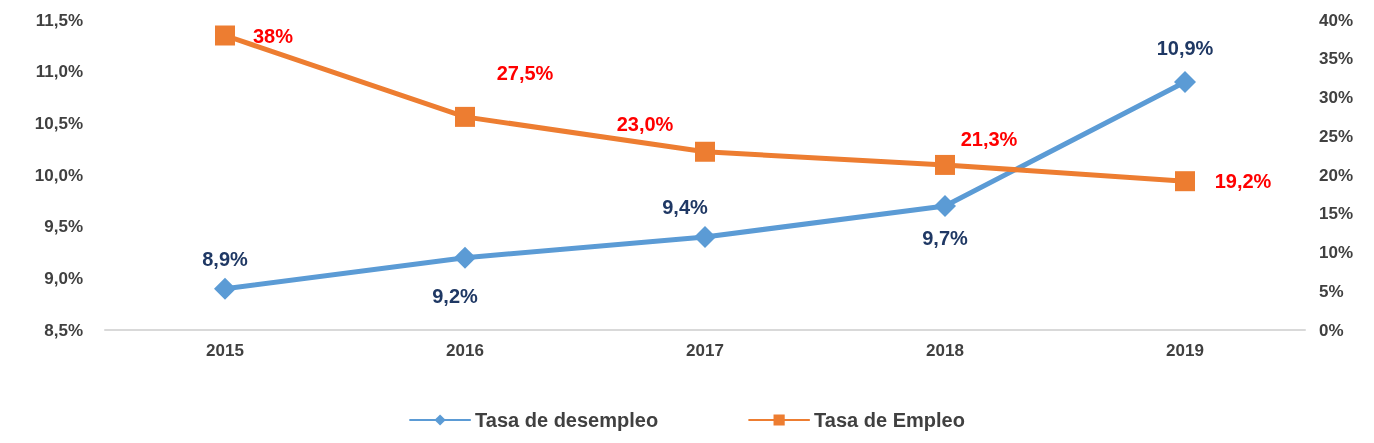 Image resolution: width=1374 pixels, height=443 pixels. Describe the element at coordinates (705, 350) in the screenshot. I see `x-tick-label: 2017` at that location.